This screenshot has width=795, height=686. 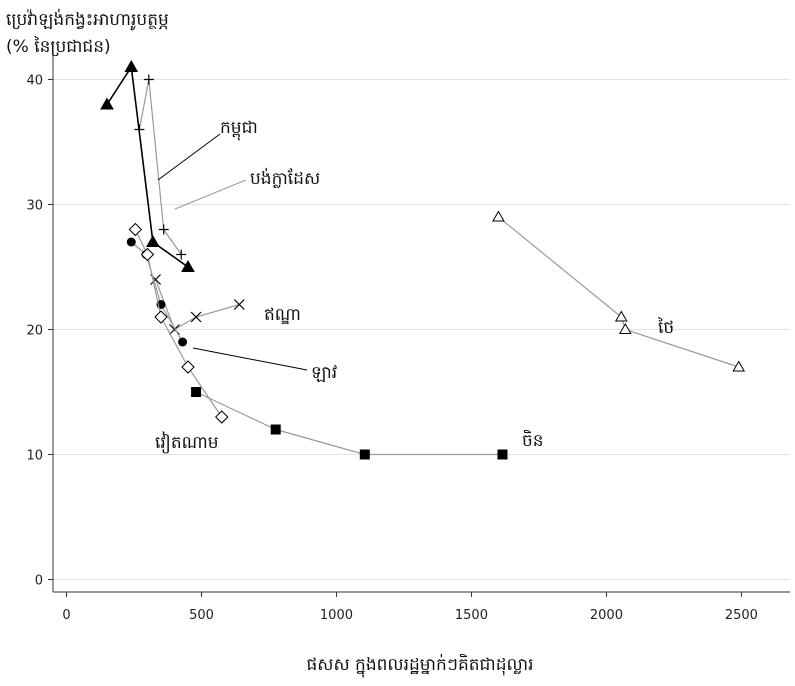 What do you see at coordinates (66, 615) in the screenshot?
I see `x-tick-label: 0` at bounding box center [66, 615].